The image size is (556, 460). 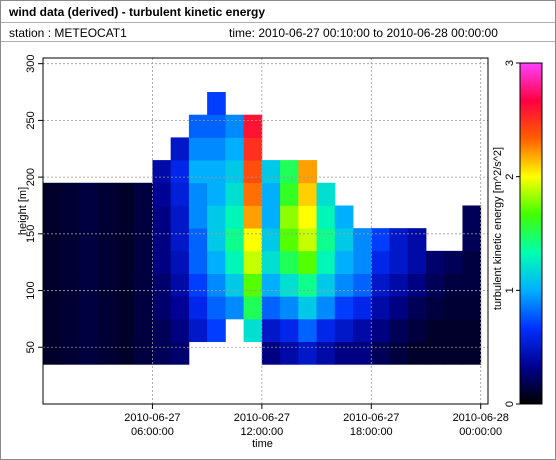 I want to click on x-tick-label: 12:00:00, so click(x=261, y=432).